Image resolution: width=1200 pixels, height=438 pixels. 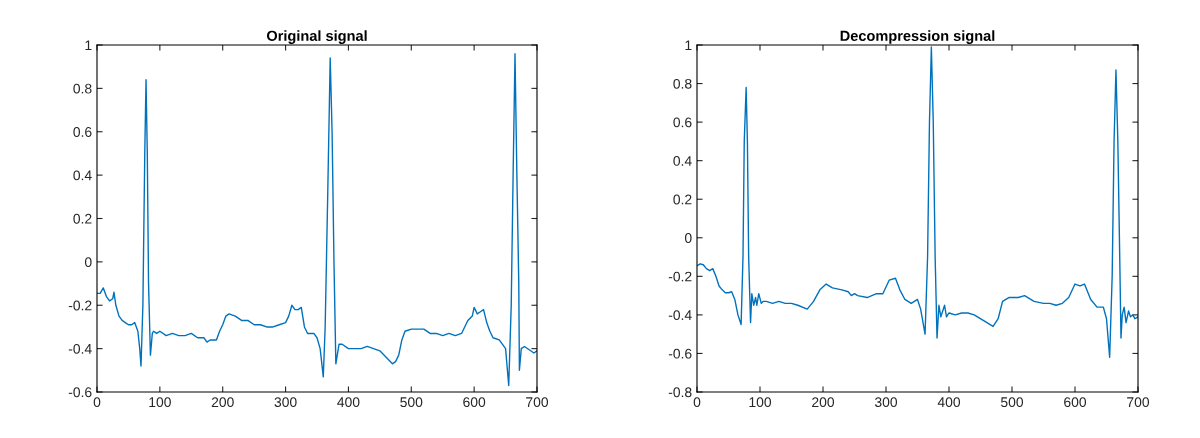 What do you see at coordinates (680, 392) in the screenshot?
I see `y-tick-label: -0.8` at bounding box center [680, 392].